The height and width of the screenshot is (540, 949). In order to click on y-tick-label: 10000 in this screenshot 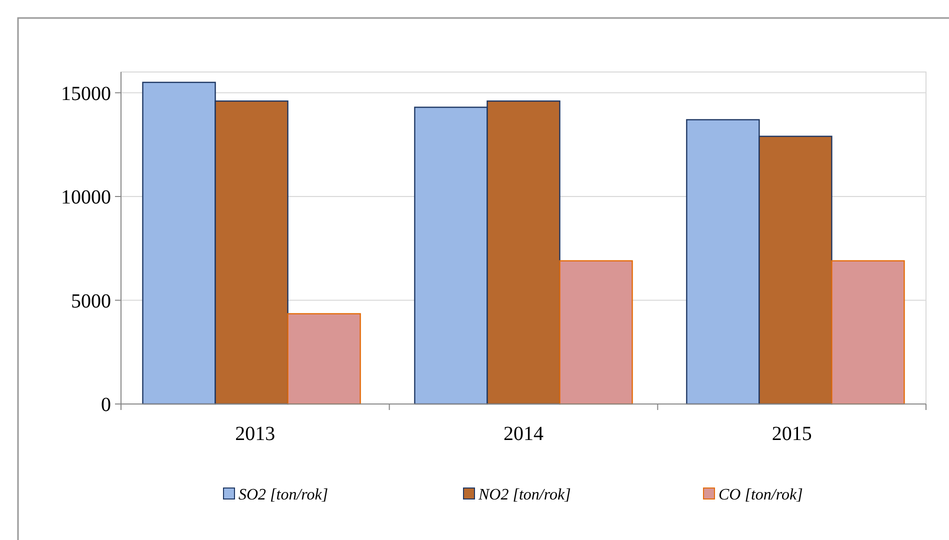, I will do `click(86, 197)`.